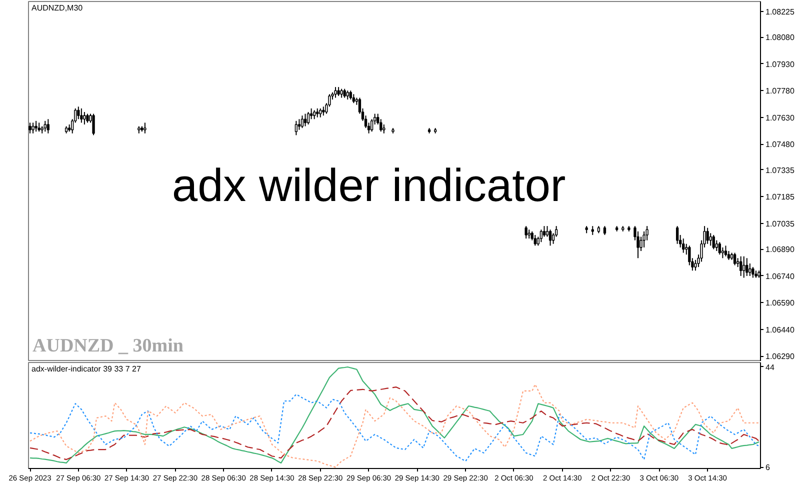 This screenshot has height=488, width=800. I want to click on y-tick-label: 1.07185, so click(780, 197).